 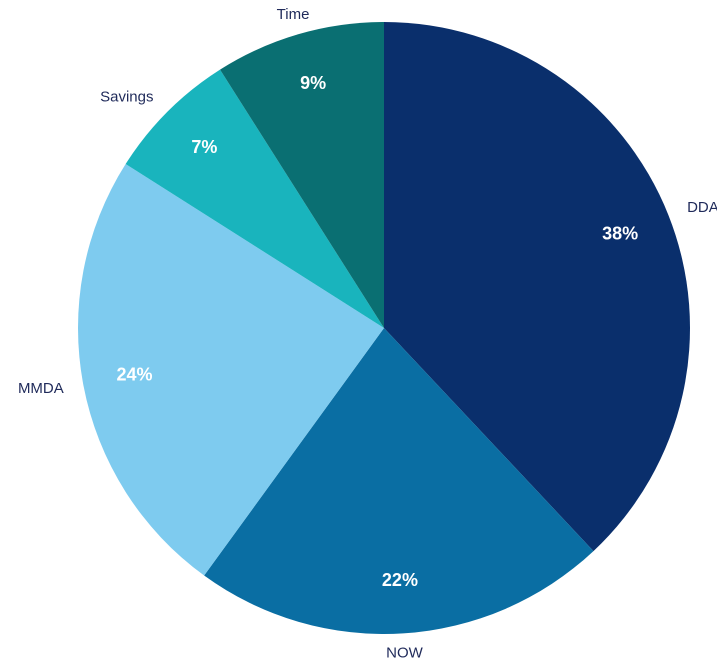 I want to click on category-label: Time, so click(x=293, y=14).